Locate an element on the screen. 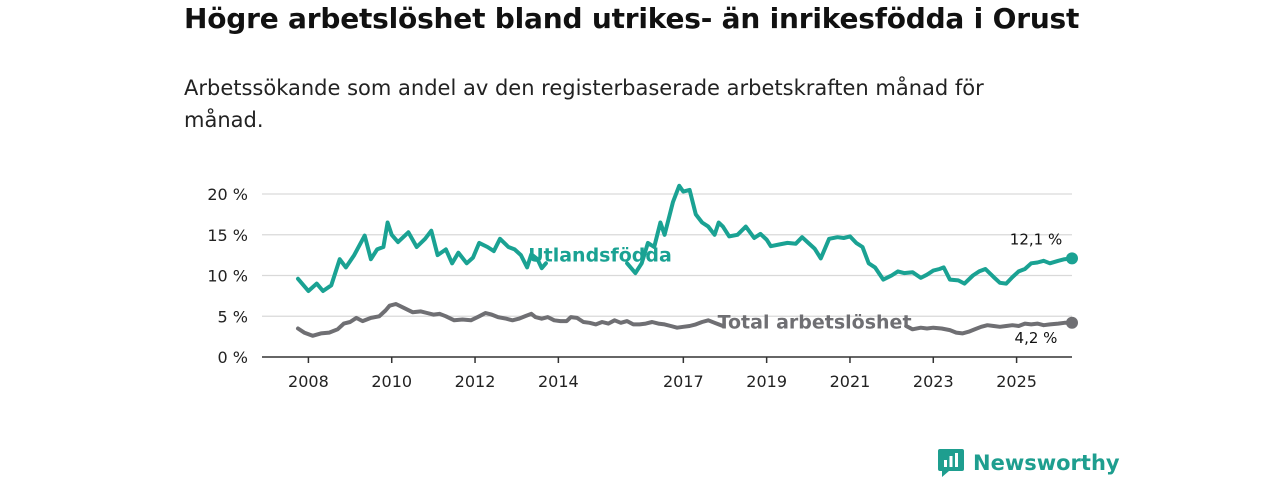 This screenshot has width=1280, height=480. end-point-total is located at coordinates (1072, 322).